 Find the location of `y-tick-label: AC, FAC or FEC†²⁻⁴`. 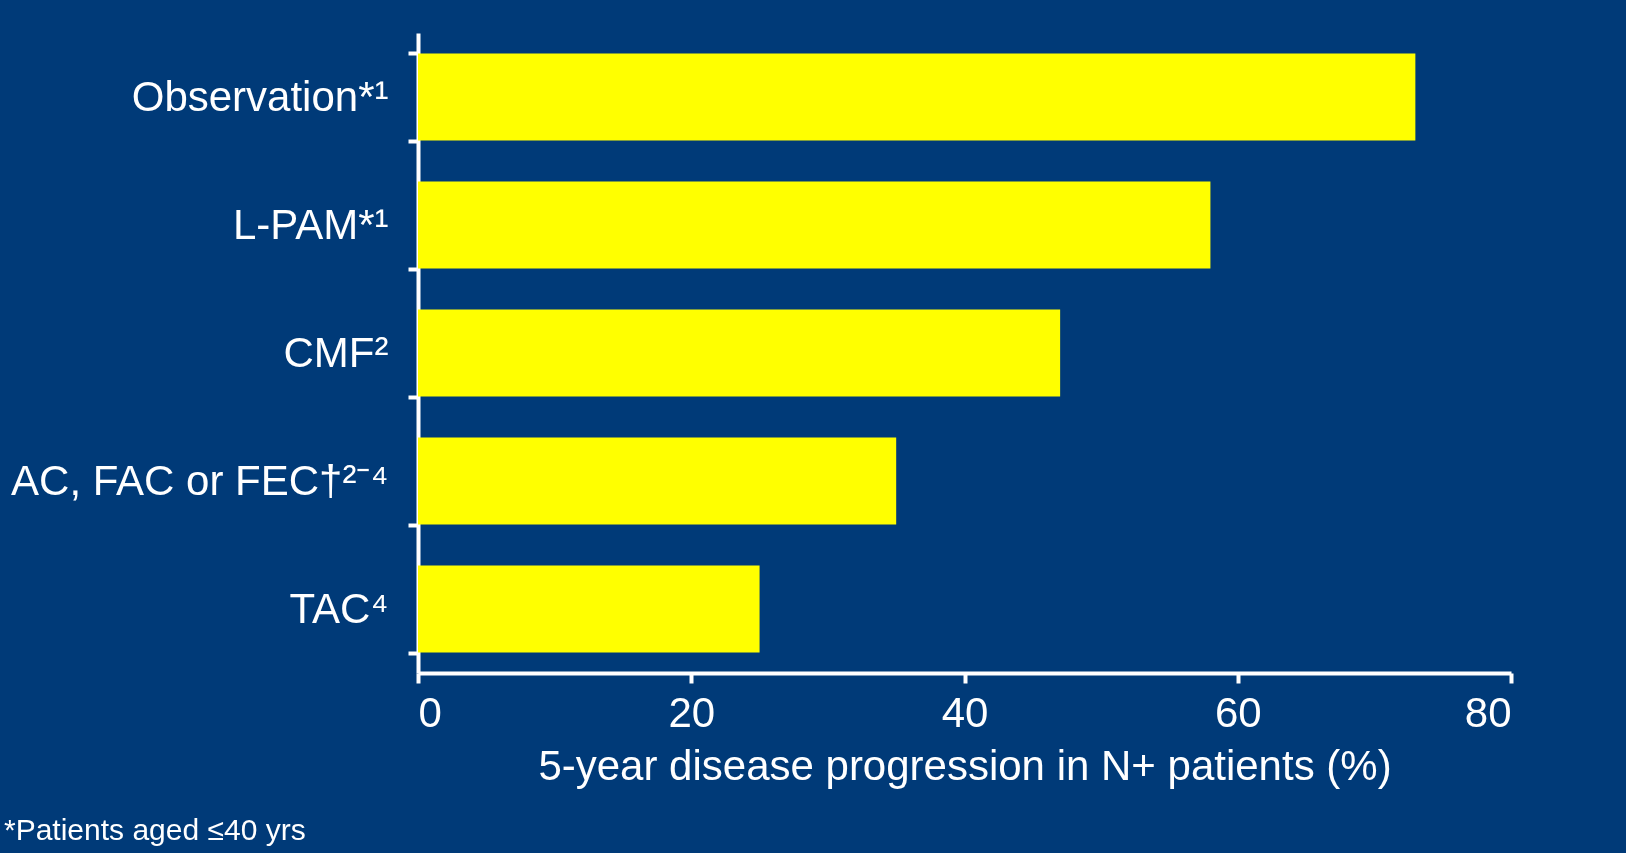

y-tick-label: AC, FAC or FEC†²⁻⁴ is located at coordinates (200, 480).